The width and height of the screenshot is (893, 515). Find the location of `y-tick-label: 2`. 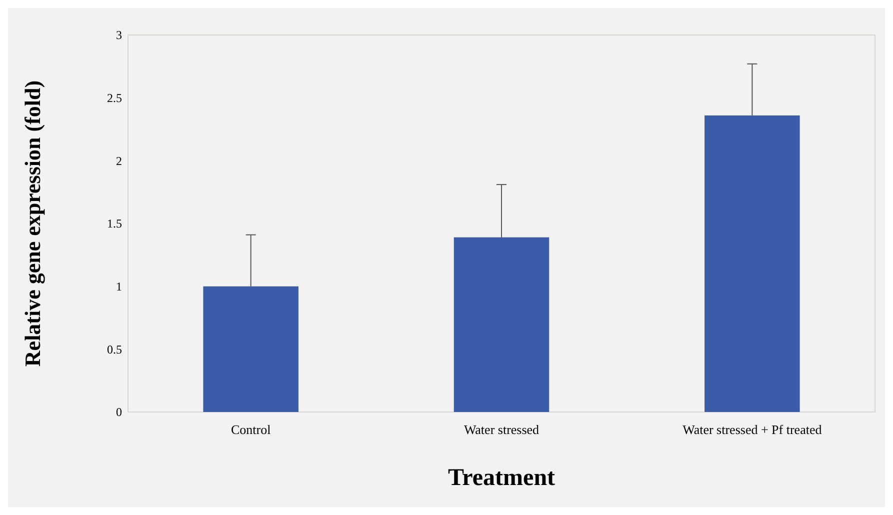

y-tick-label: 2 is located at coordinates (119, 161).